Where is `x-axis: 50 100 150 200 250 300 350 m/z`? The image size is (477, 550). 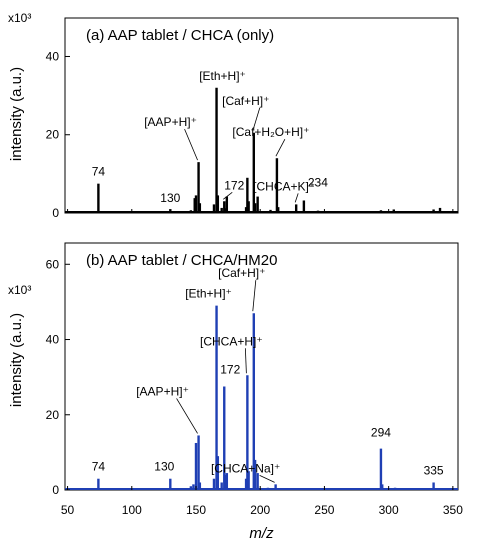 x-axis: 50 100 150 200 250 300 350 m/z is located at coordinates (262, 522).